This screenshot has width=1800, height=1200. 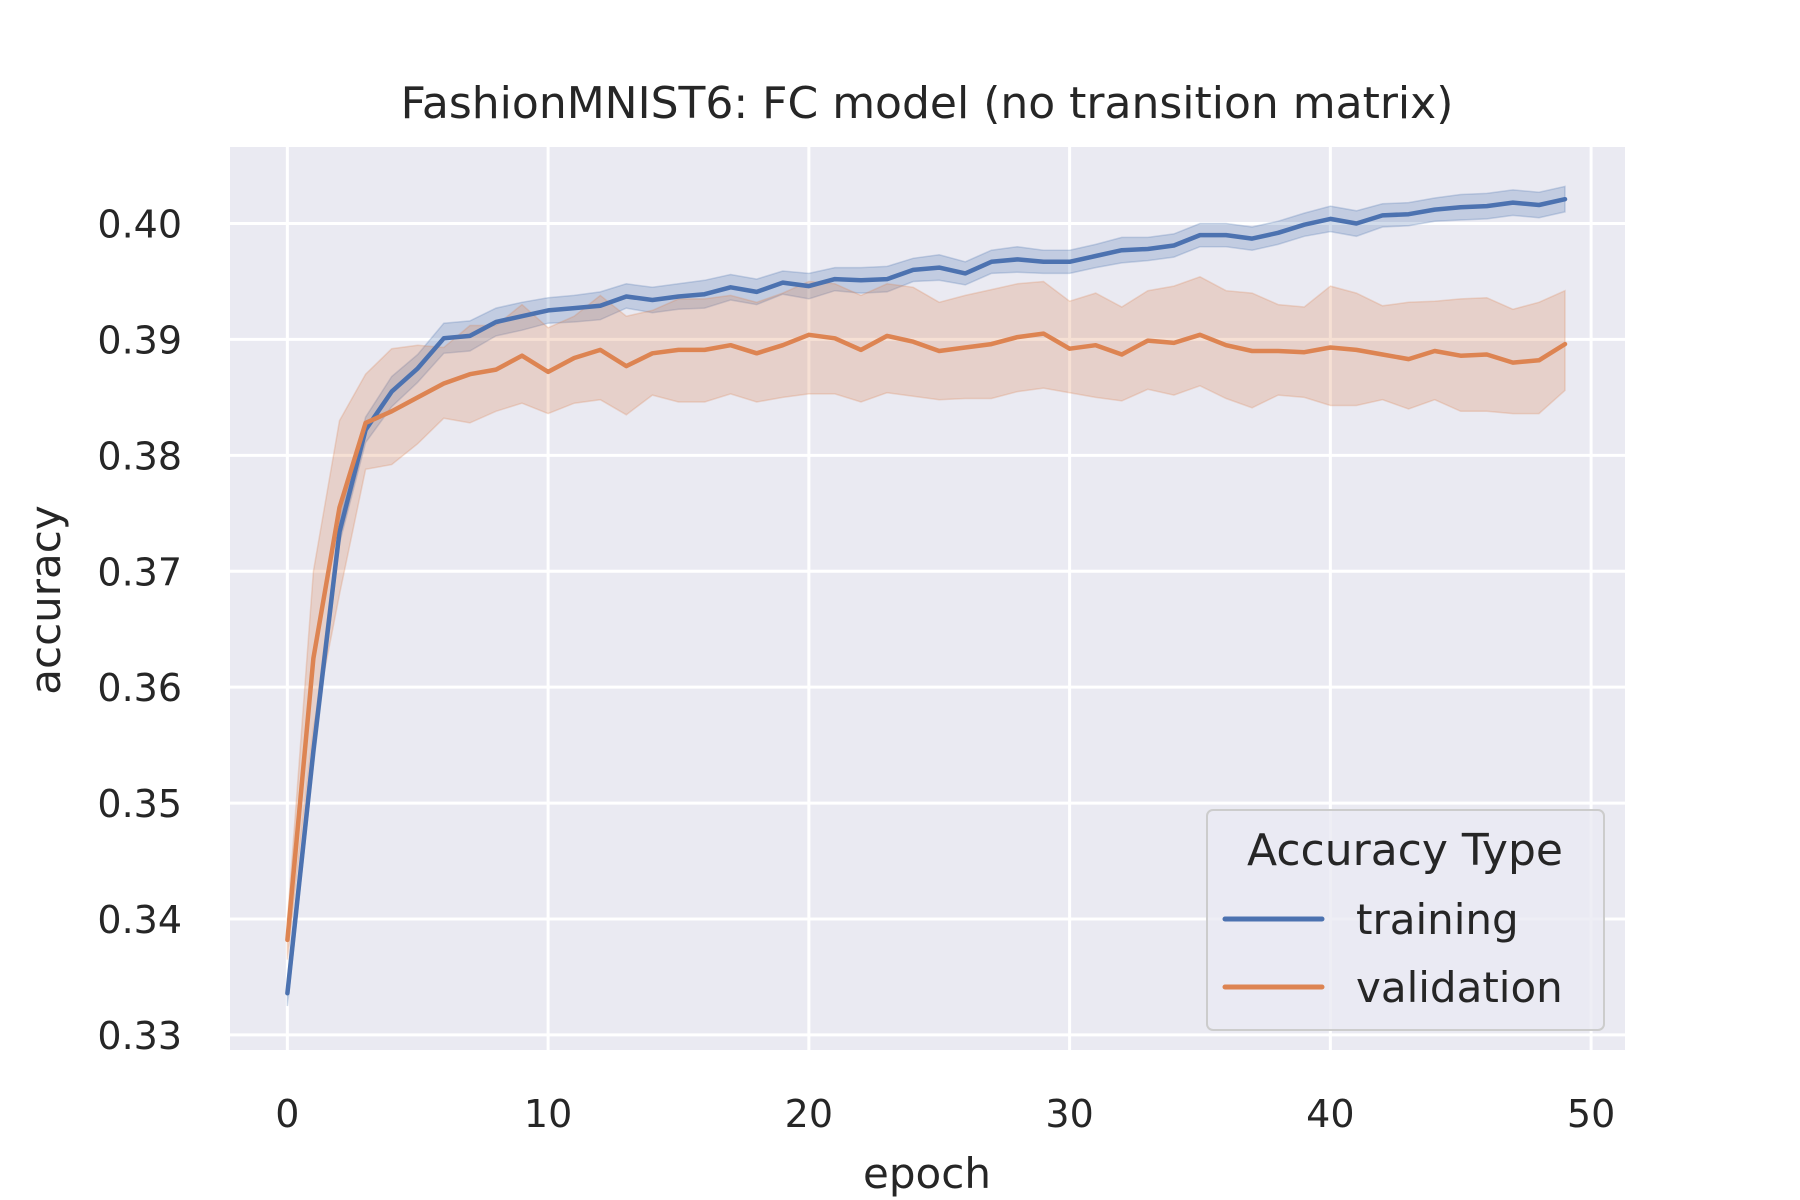 What do you see at coordinates (1459, 987) in the screenshot?
I see `legend-label-validation: validation` at bounding box center [1459, 987].